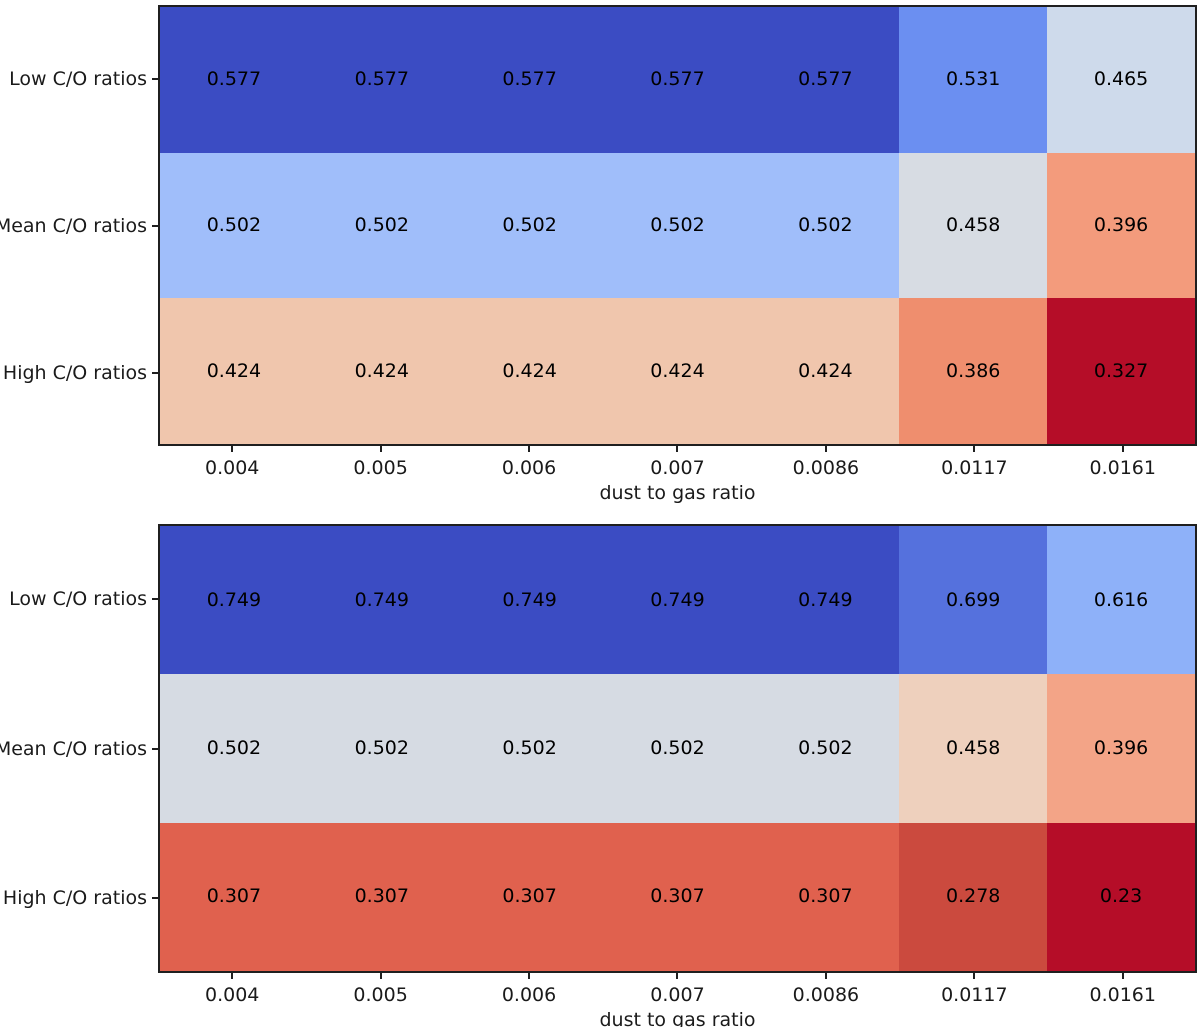 This screenshot has width=1200, height=1027. I want to click on x-tick: 0.006, so click(529, 989).